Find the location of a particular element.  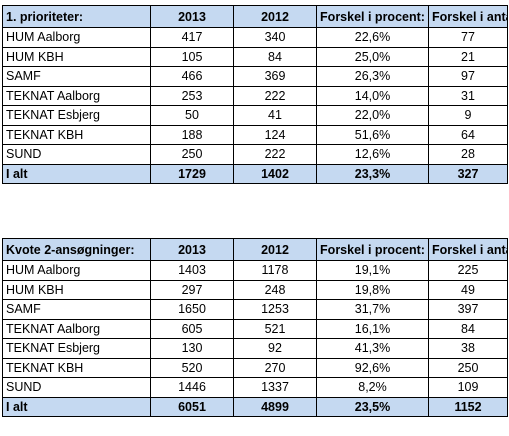

value-cell: 1253 is located at coordinates (275, 309).